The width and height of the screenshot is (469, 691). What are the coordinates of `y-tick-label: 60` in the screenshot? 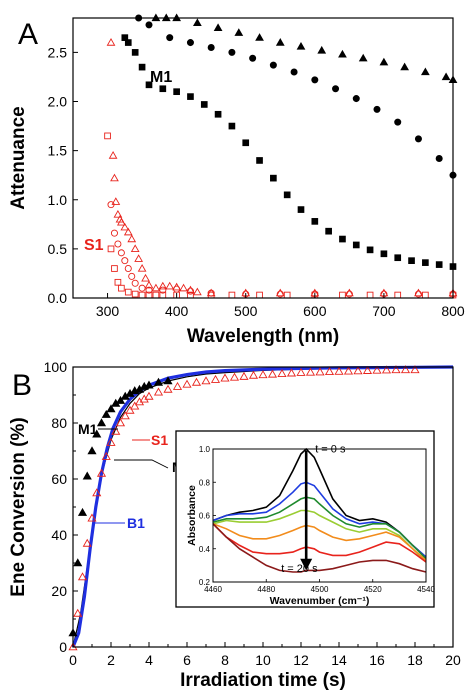 It's located at (59, 479).